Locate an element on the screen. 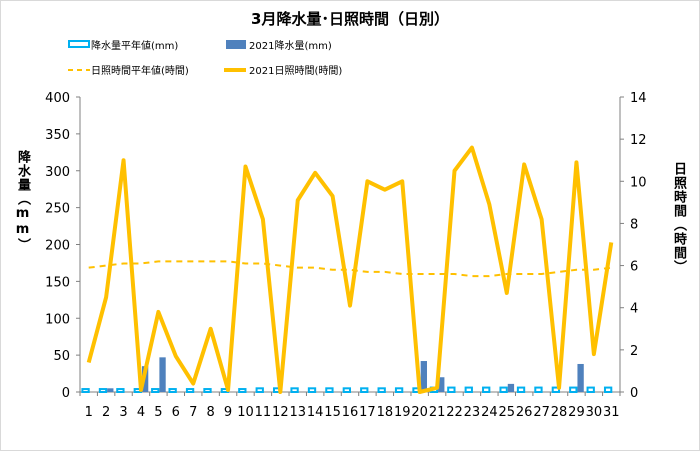  x-tick-label: 8 is located at coordinates (211, 412).